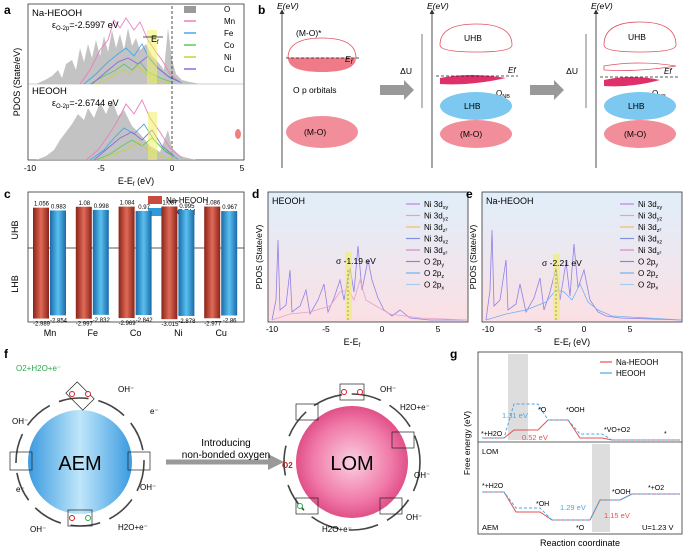 The image size is (685, 549). I want to click on aem-e-2: e⁻, so click(20, 489).